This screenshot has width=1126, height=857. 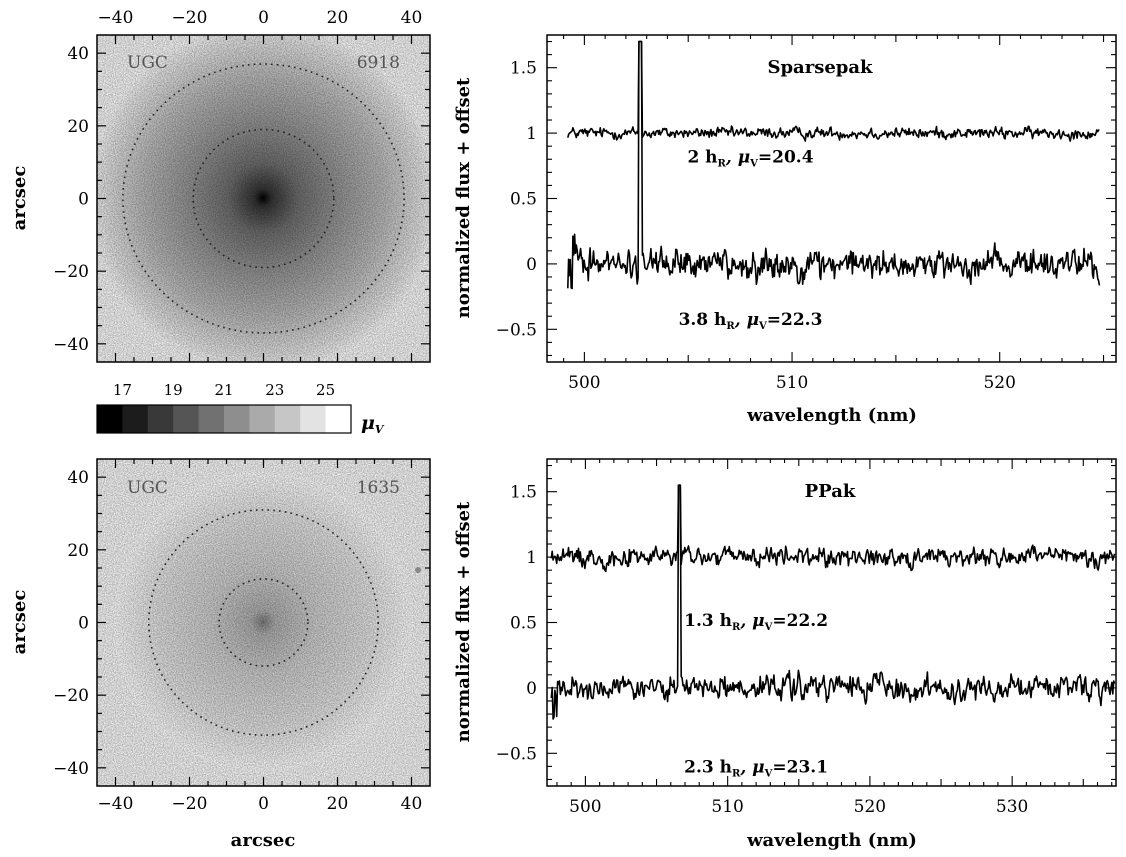 I want to click on colorbar-tick-label: 23, so click(x=274, y=390).